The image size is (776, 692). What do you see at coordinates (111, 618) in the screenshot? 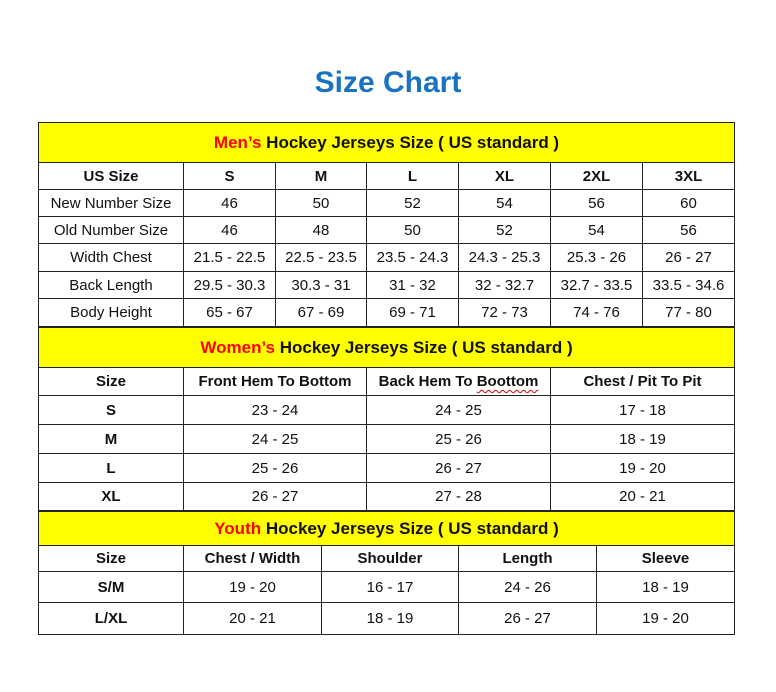
I see `row-label: L/XL` at bounding box center [111, 618].